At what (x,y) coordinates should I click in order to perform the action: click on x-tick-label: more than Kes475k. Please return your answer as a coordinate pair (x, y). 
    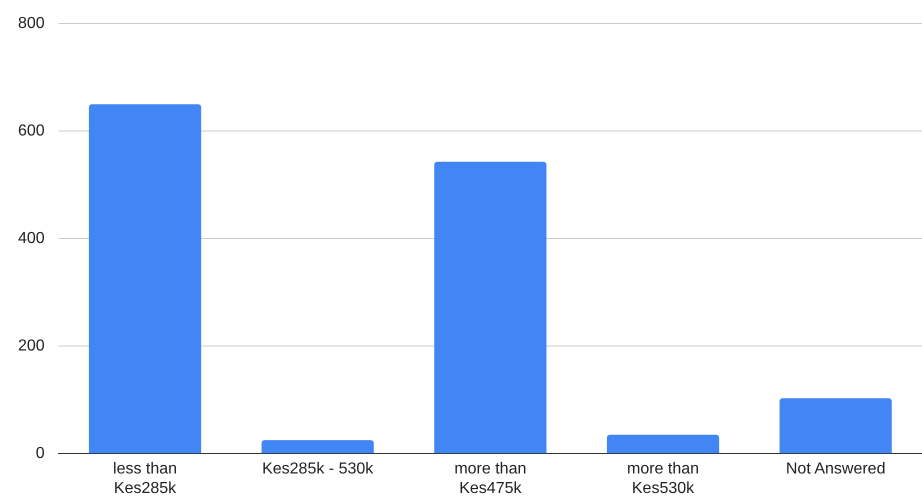
    Looking at the image, I should click on (490, 478).